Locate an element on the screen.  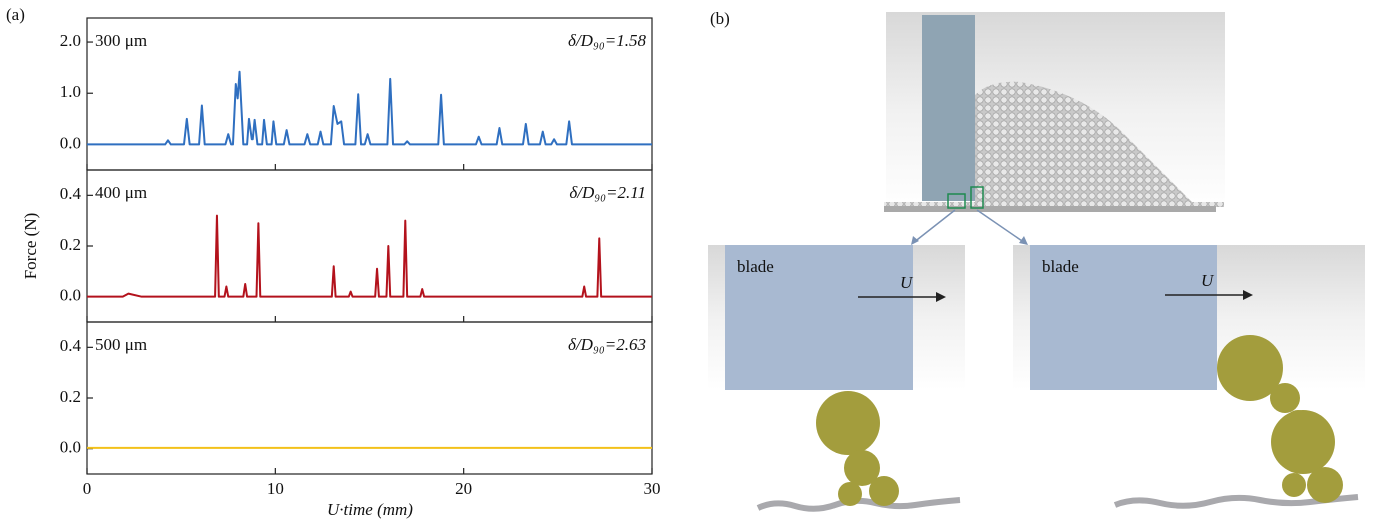
powder-layer is located at coordinates (1054, 204).